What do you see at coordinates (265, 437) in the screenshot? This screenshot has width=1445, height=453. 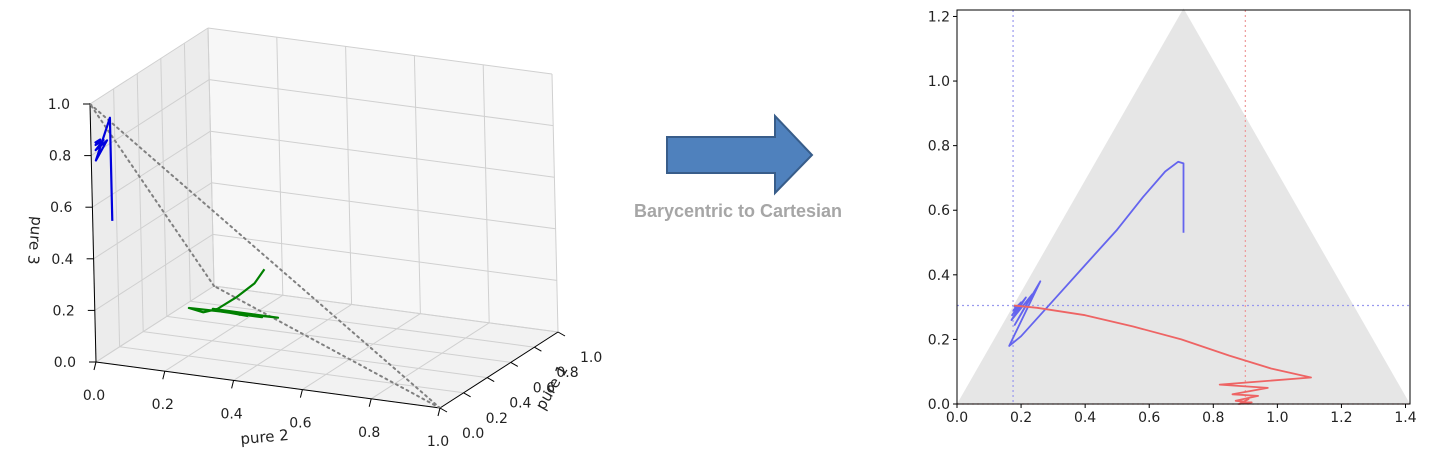 I see `x-axis-title: pure 2` at bounding box center [265, 437].